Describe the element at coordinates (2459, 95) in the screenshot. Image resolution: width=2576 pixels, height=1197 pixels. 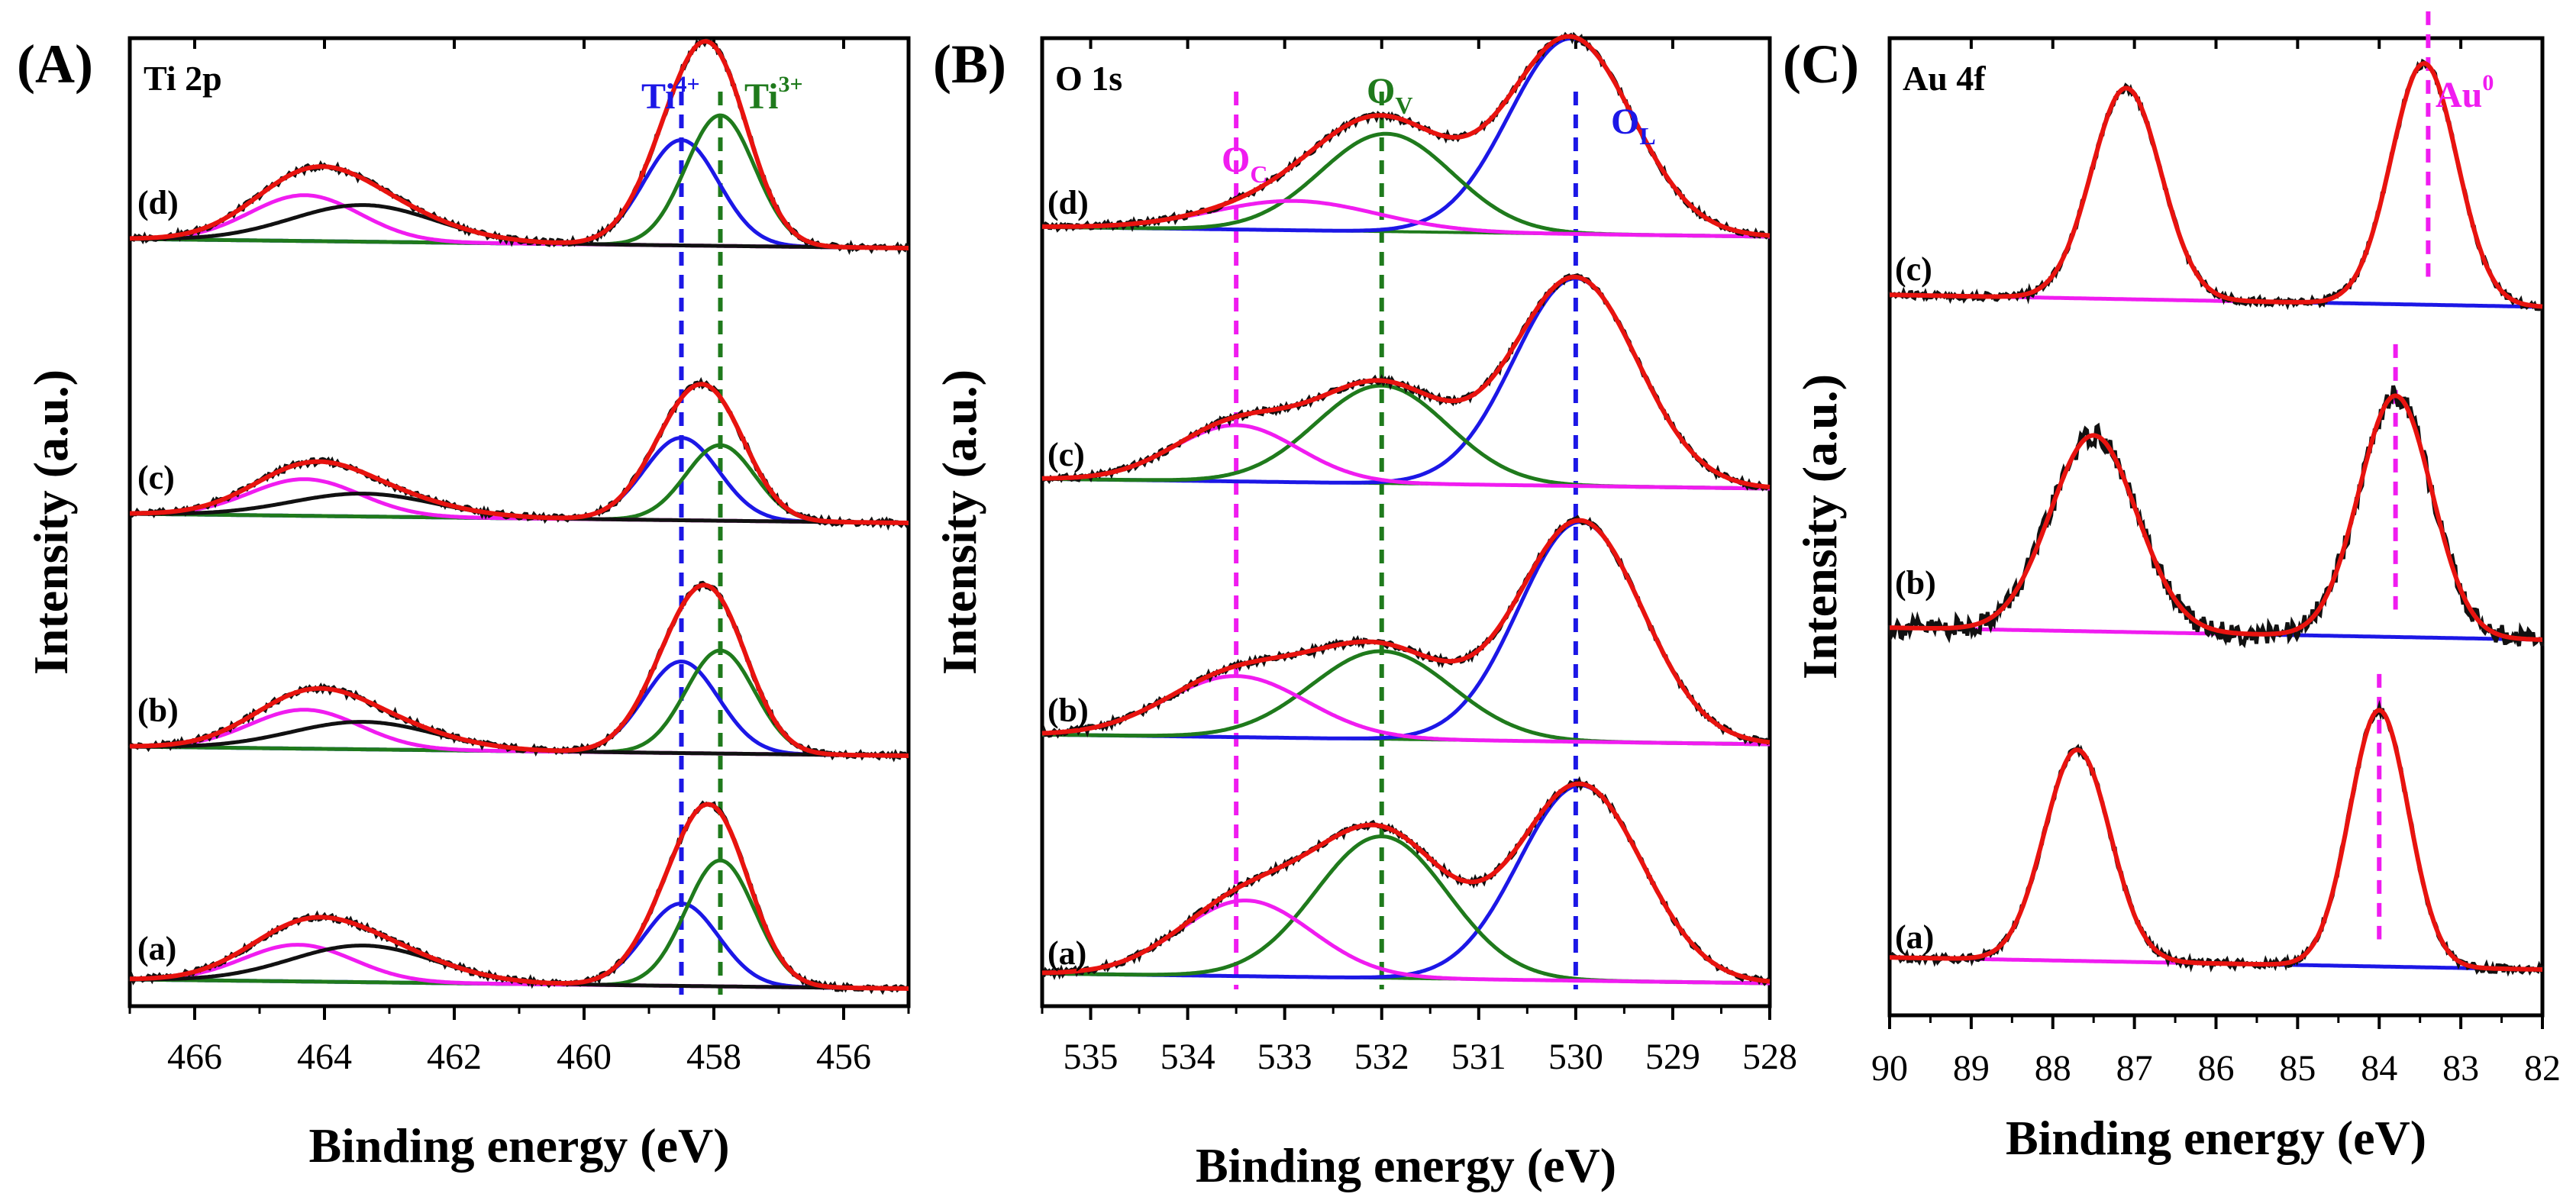
I see `peak-label-text: Au` at that location.